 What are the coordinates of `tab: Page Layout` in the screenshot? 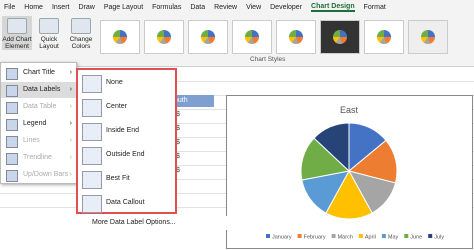 It's located at (123, 7).